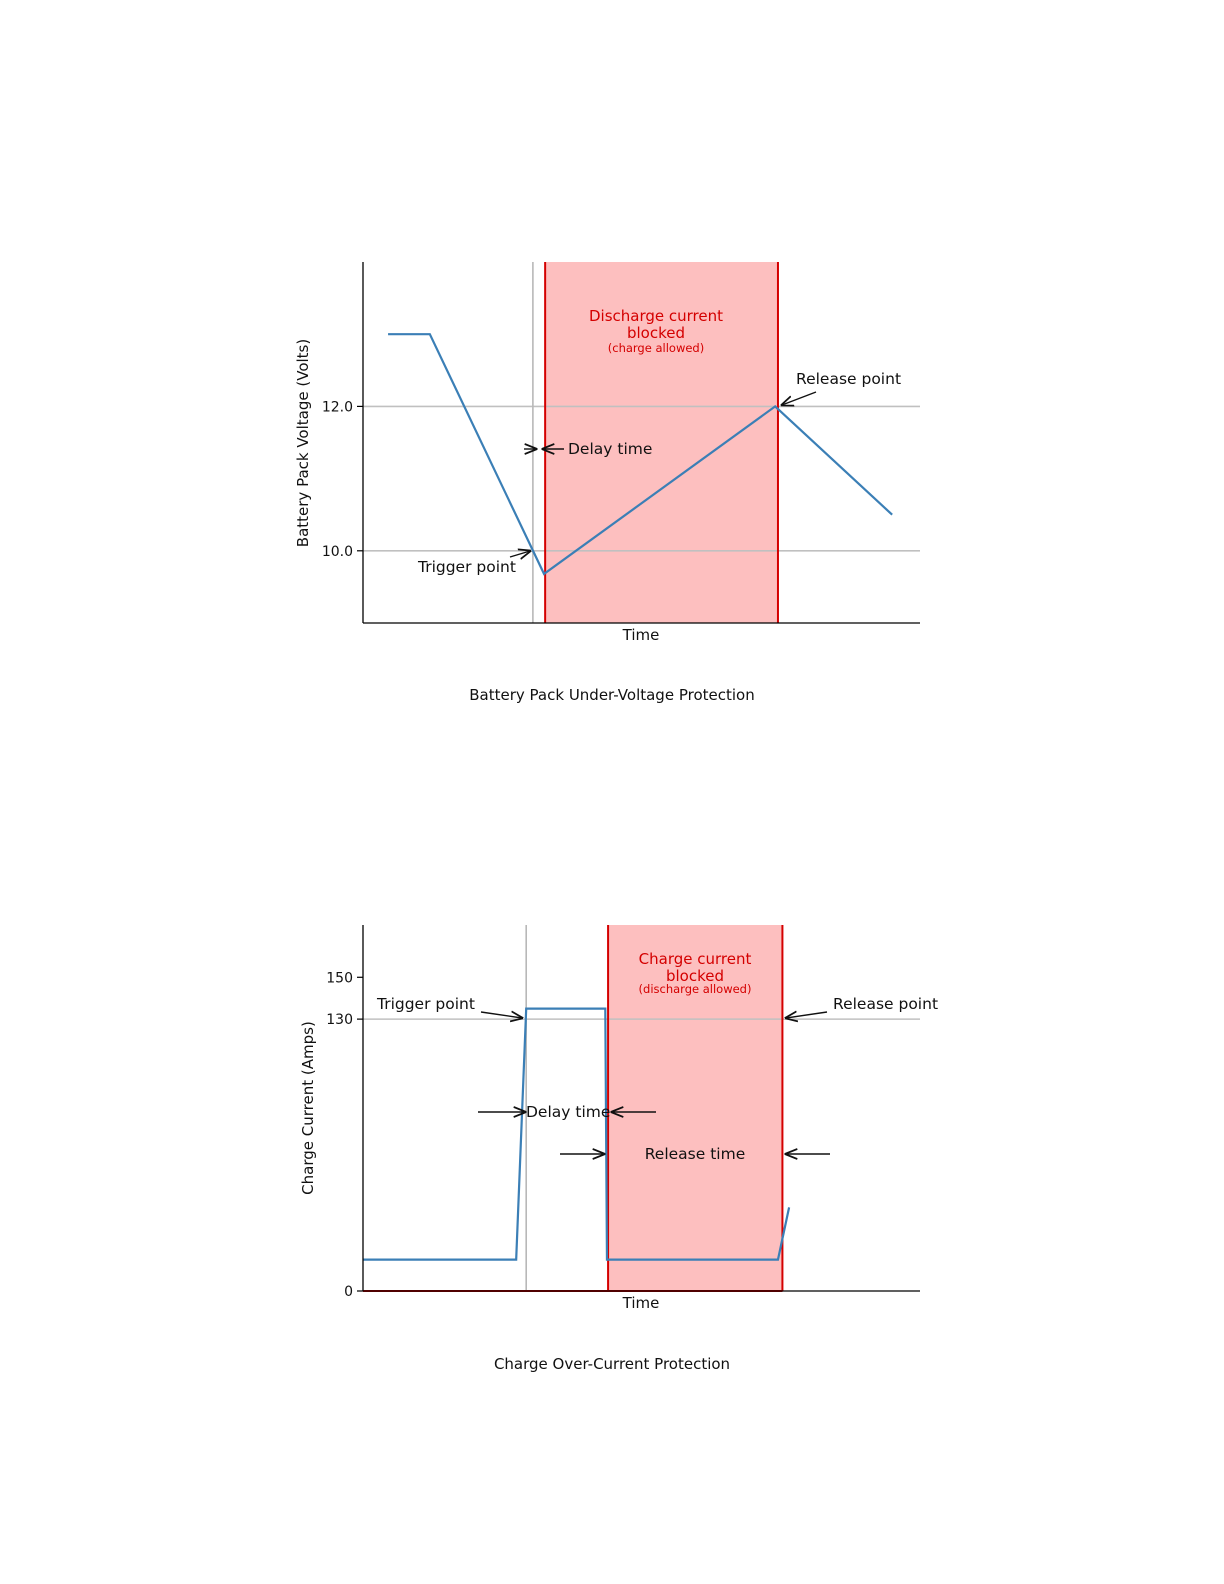  Describe the element at coordinates (577, 1134) in the screenshot. I see `current-series-line` at that location.